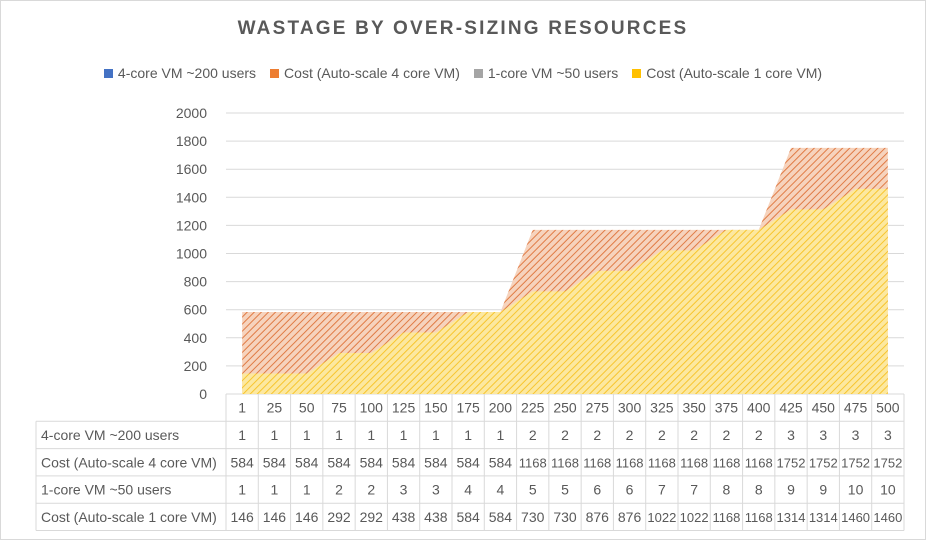 The image size is (926, 540). What do you see at coordinates (759, 490) in the screenshot?
I see `table-cell: 8` at bounding box center [759, 490].